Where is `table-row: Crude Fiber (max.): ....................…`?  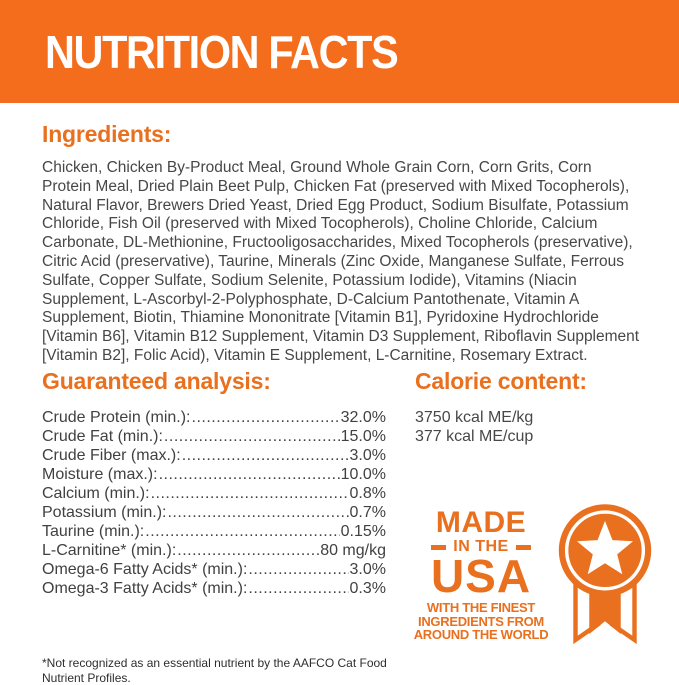
table-row: Crude Fiber (max.): ....................… is located at coordinates (214, 455).